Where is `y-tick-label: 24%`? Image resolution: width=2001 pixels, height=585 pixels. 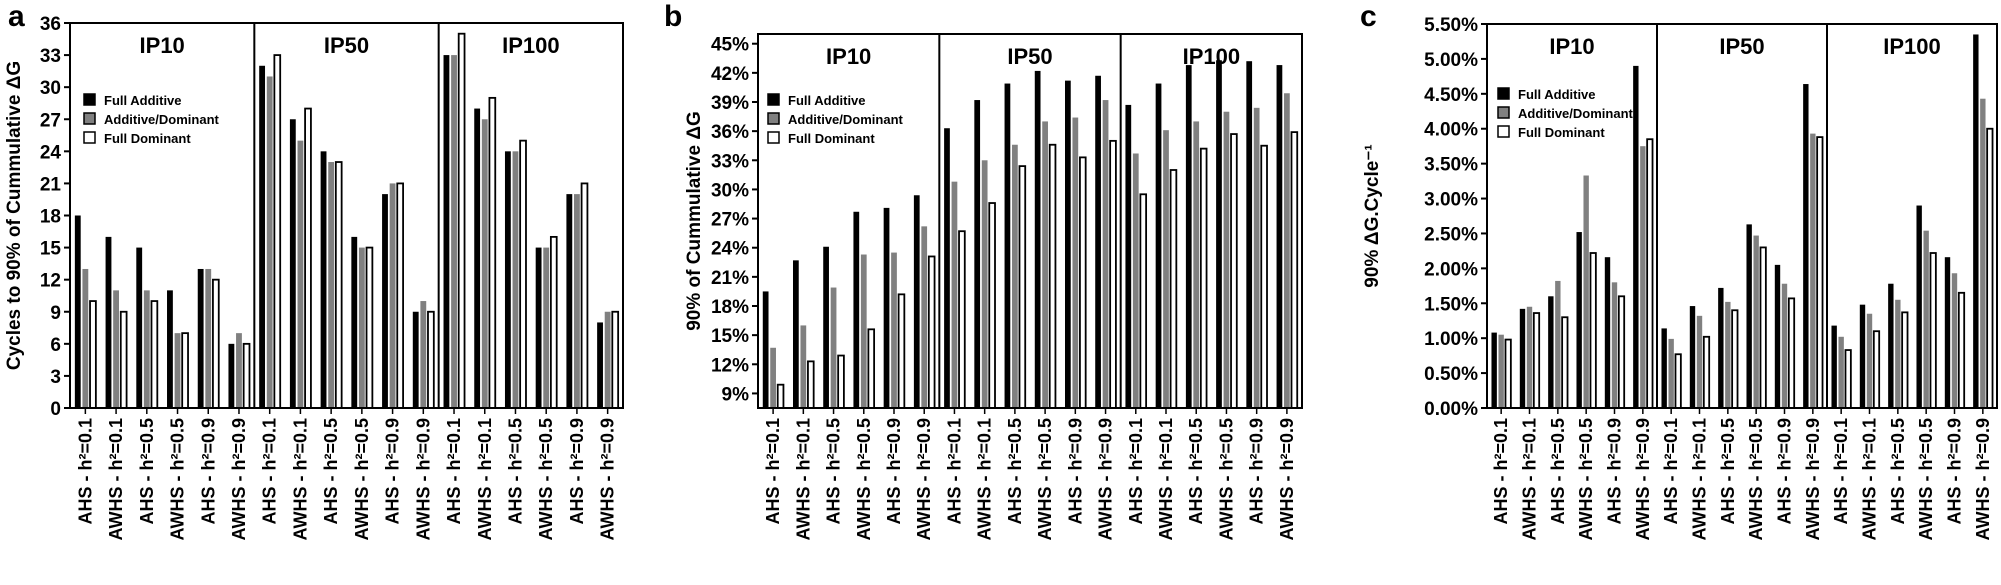 y-tick-label: 24% is located at coordinates (730, 249).